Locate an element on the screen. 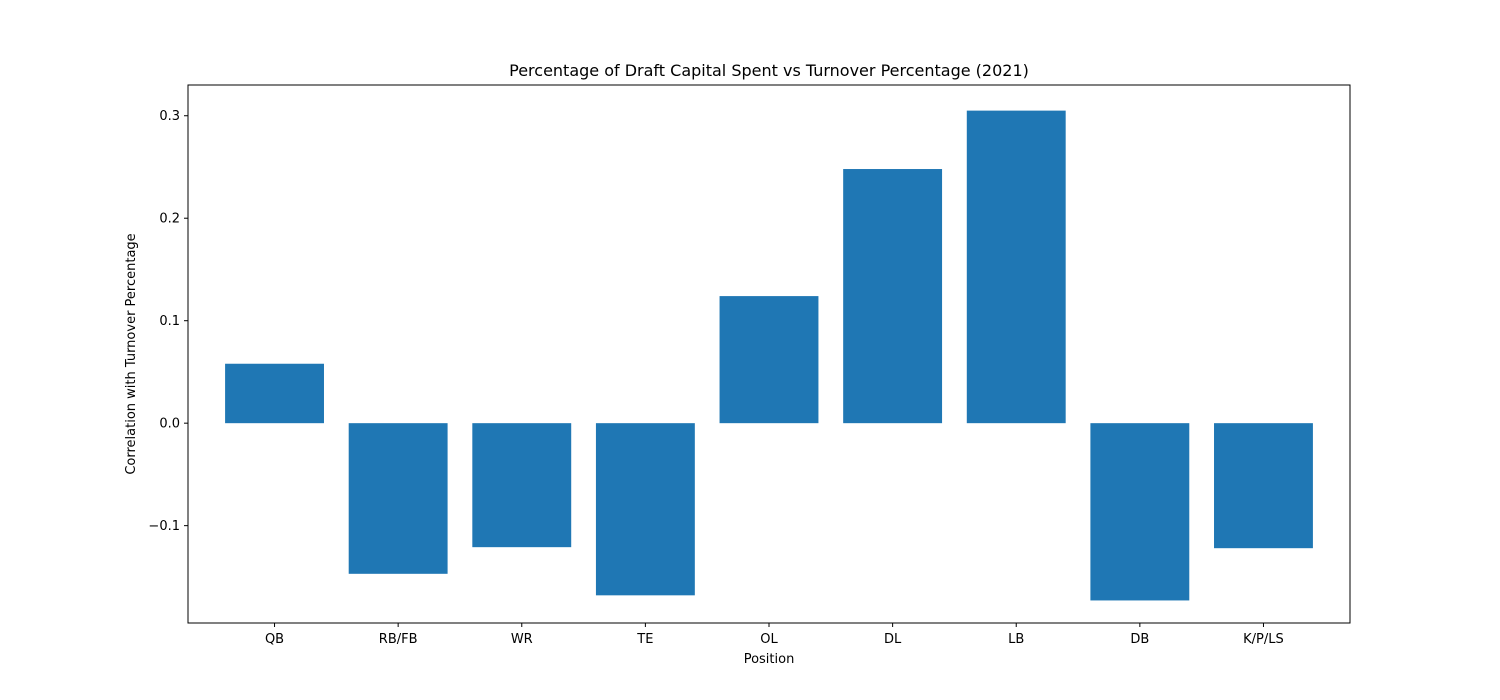 The height and width of the screenshot is (700, 1500). x-tick-label: LB is located at coordinates (1016, 639).